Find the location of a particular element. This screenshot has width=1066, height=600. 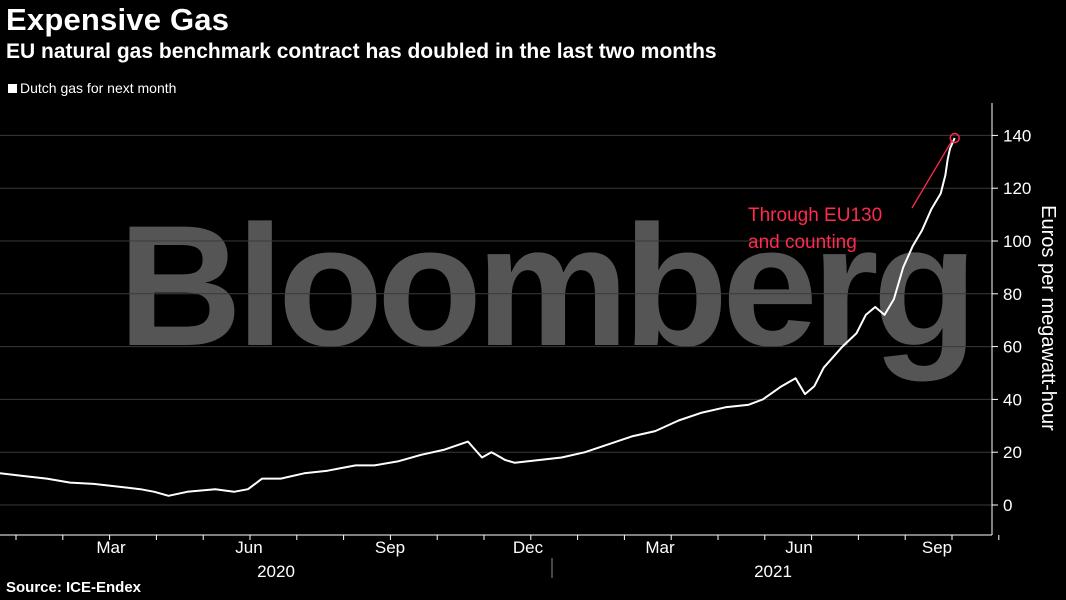

y-tick-label-100: 100 is located at coordinates (1017, 241).